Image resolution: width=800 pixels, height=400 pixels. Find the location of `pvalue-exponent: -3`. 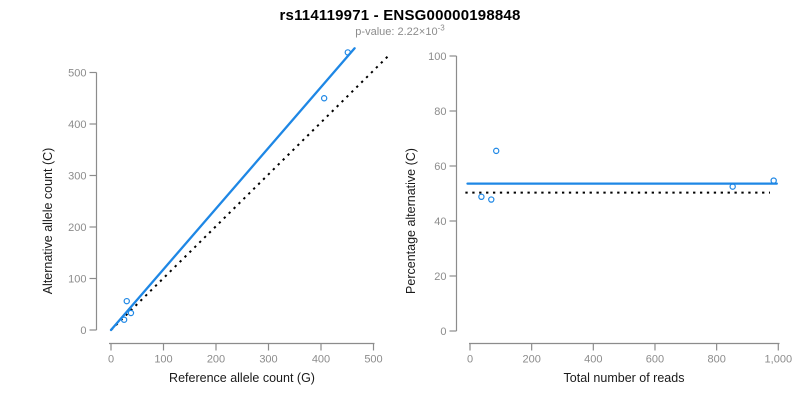

pvalue-exponent: -3 is located at coordinates (441, 28).